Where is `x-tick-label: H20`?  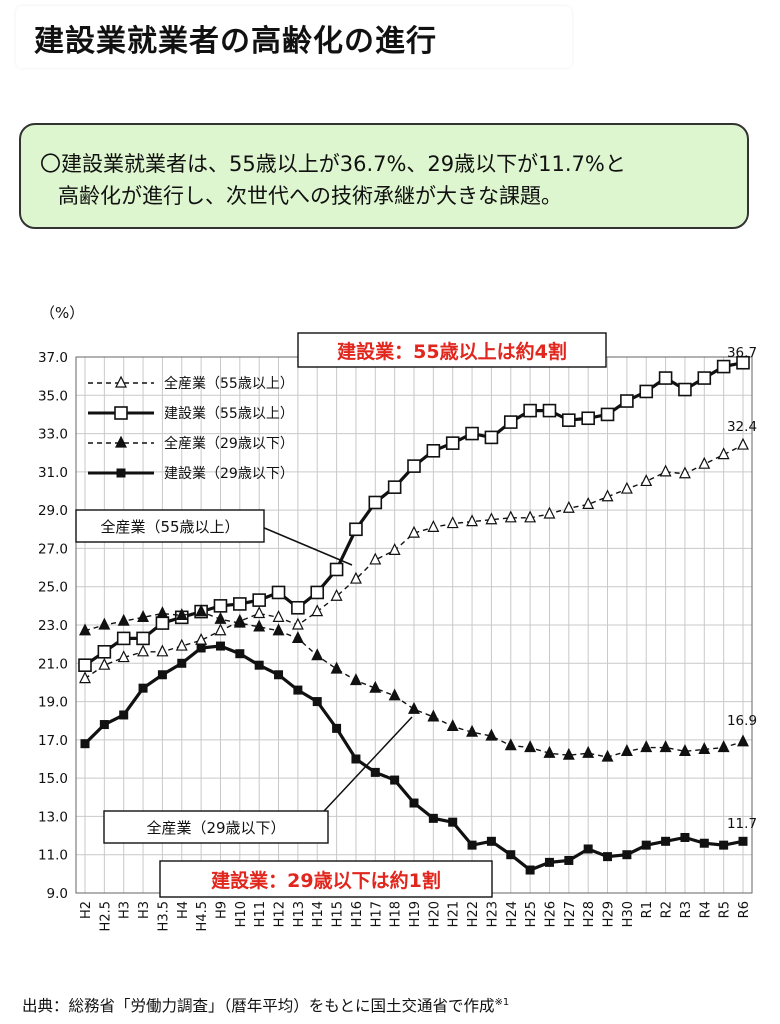
x-tick-label: H20 is located at coordinates (434, 914).